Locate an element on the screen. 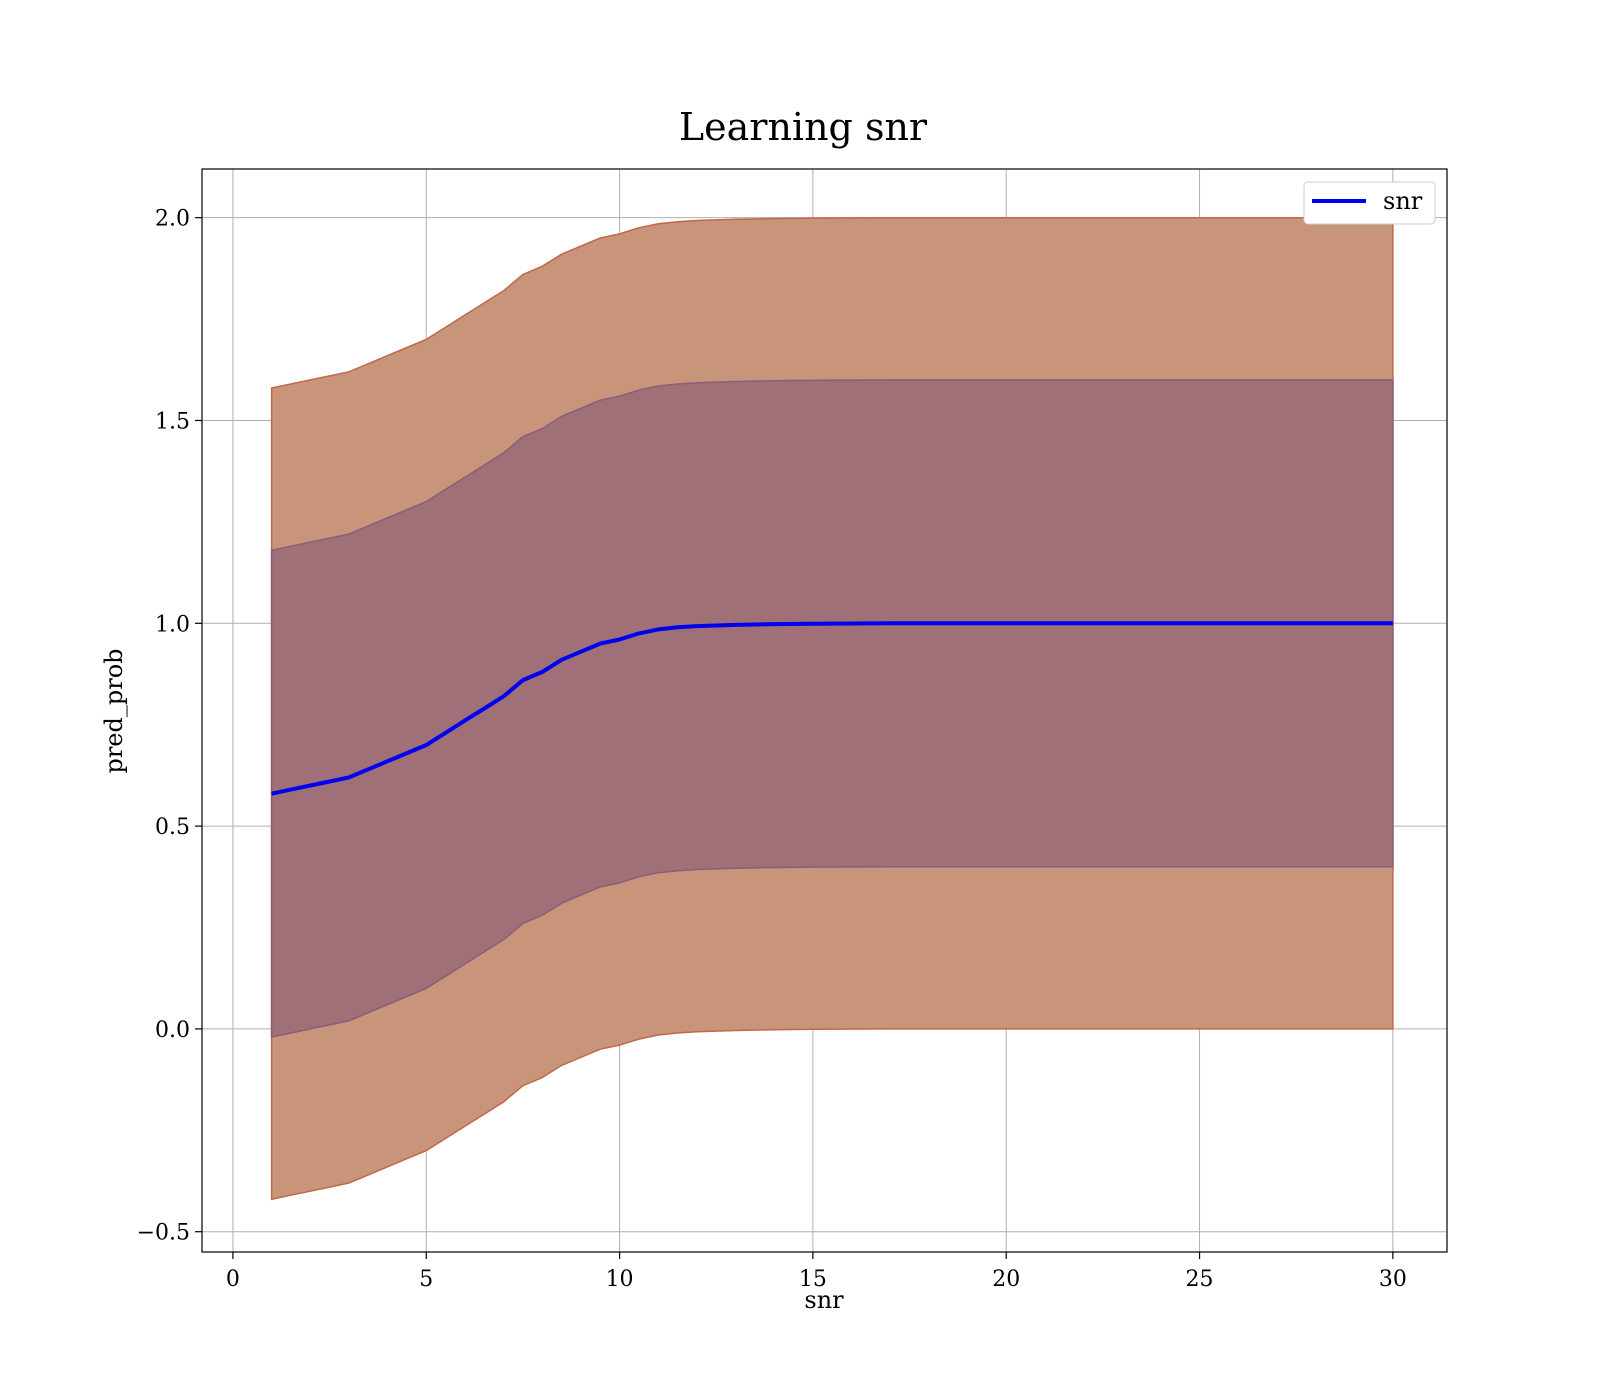 The image size is (1600, 1400). legend-box is located at coordinates (1369, 203).